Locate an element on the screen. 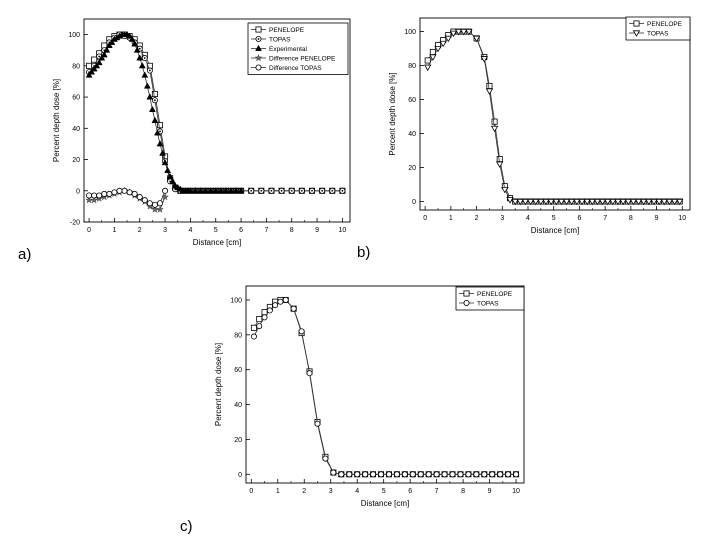 The image size is (712, 543). legend-box is located at coordinates (490, 298).